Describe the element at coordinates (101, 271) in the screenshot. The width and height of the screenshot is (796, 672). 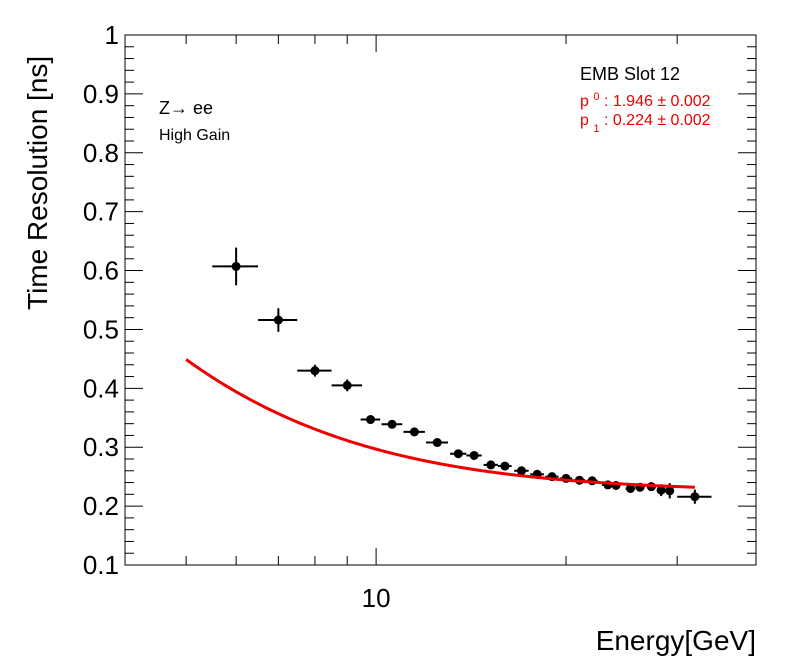
I see `y-tick-label: 0.6` at that location.